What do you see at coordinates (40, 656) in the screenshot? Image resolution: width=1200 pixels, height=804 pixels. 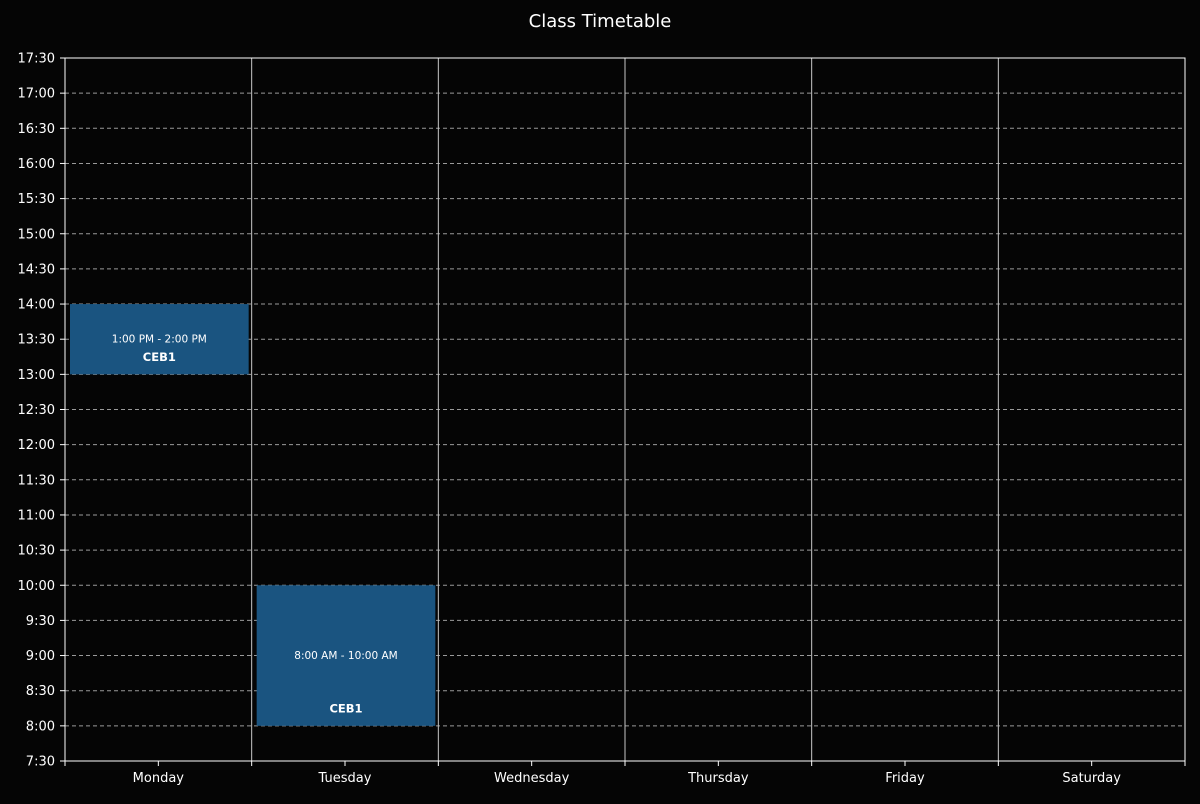 I see `y-tick-label: 9:00` at bounding box center [40, 656].